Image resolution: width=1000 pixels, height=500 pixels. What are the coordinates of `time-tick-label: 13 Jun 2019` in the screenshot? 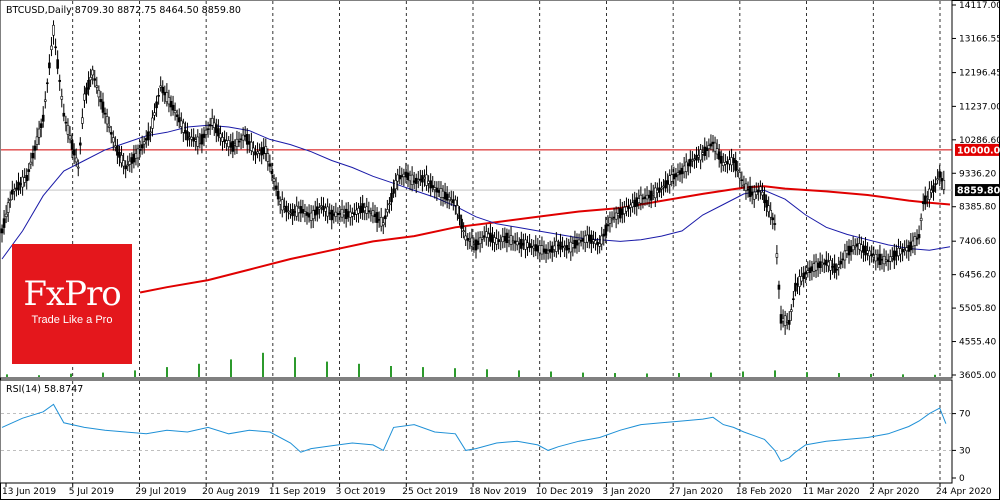 It's located at (29, 492).